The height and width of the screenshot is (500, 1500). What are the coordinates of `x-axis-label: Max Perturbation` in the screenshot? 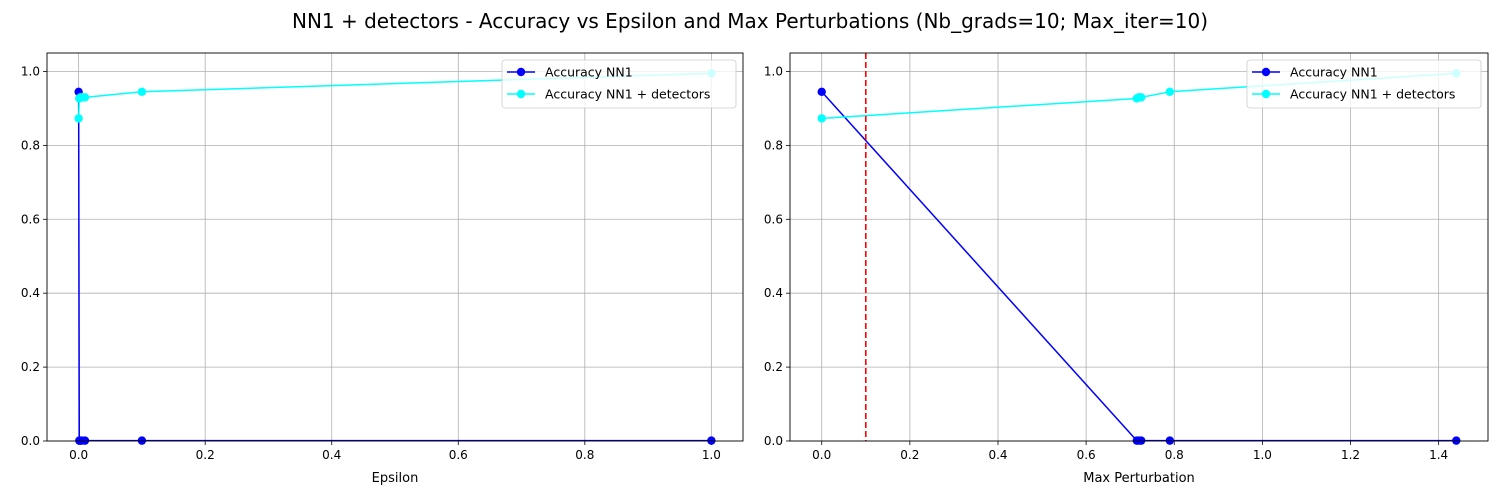 It's located at (1139, 478).